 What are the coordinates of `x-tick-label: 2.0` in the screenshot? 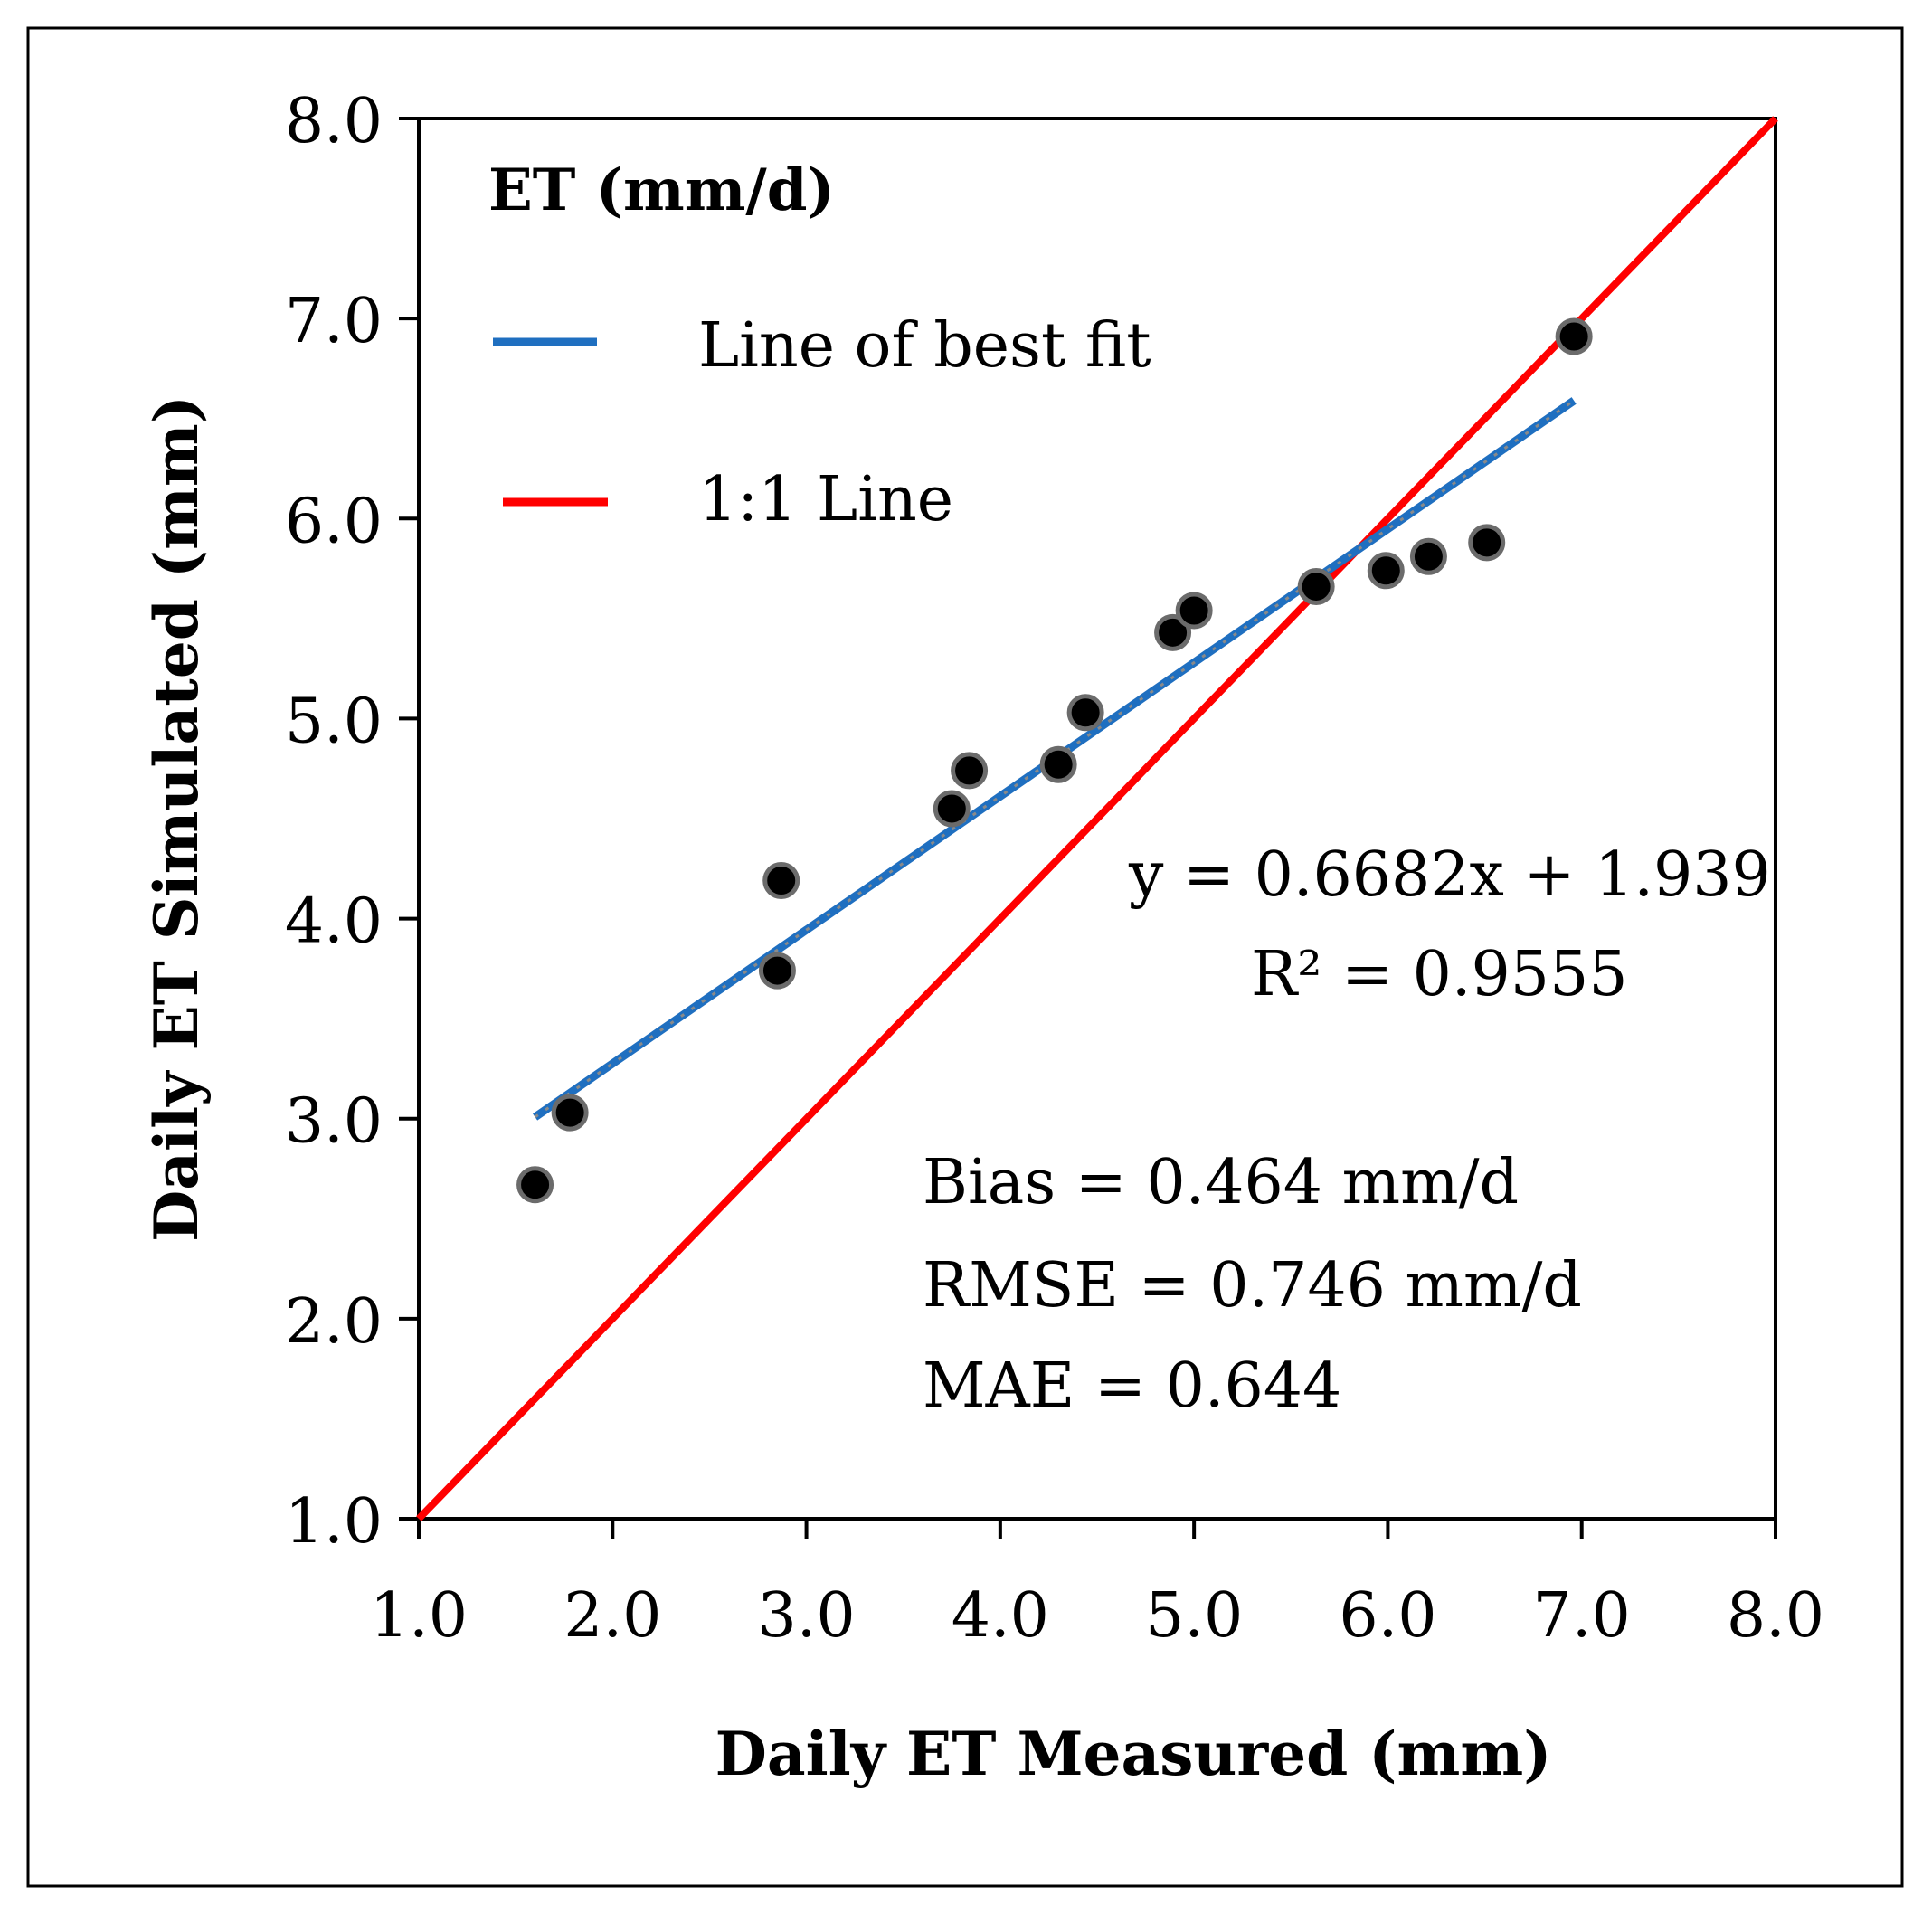 It's located at (613, 1616).